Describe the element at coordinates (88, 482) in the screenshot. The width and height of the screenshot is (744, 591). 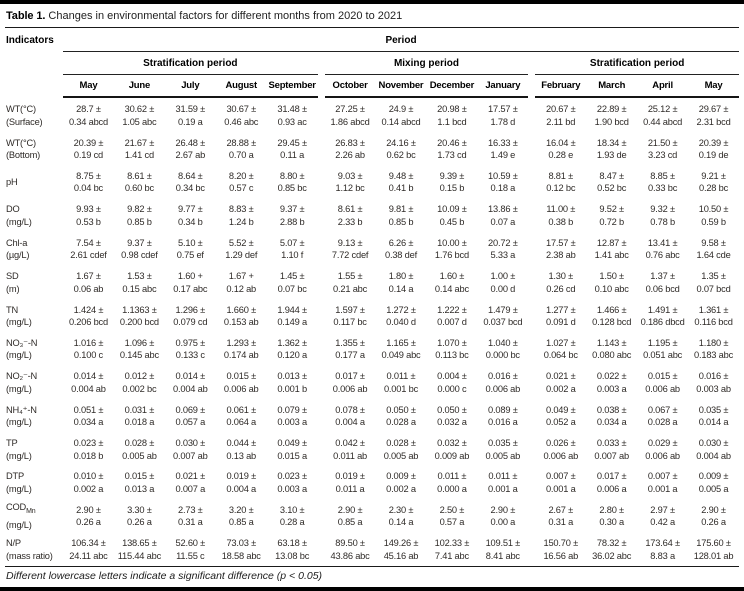
I see `data-cell: 0.010 ±0.002 a` at that location.